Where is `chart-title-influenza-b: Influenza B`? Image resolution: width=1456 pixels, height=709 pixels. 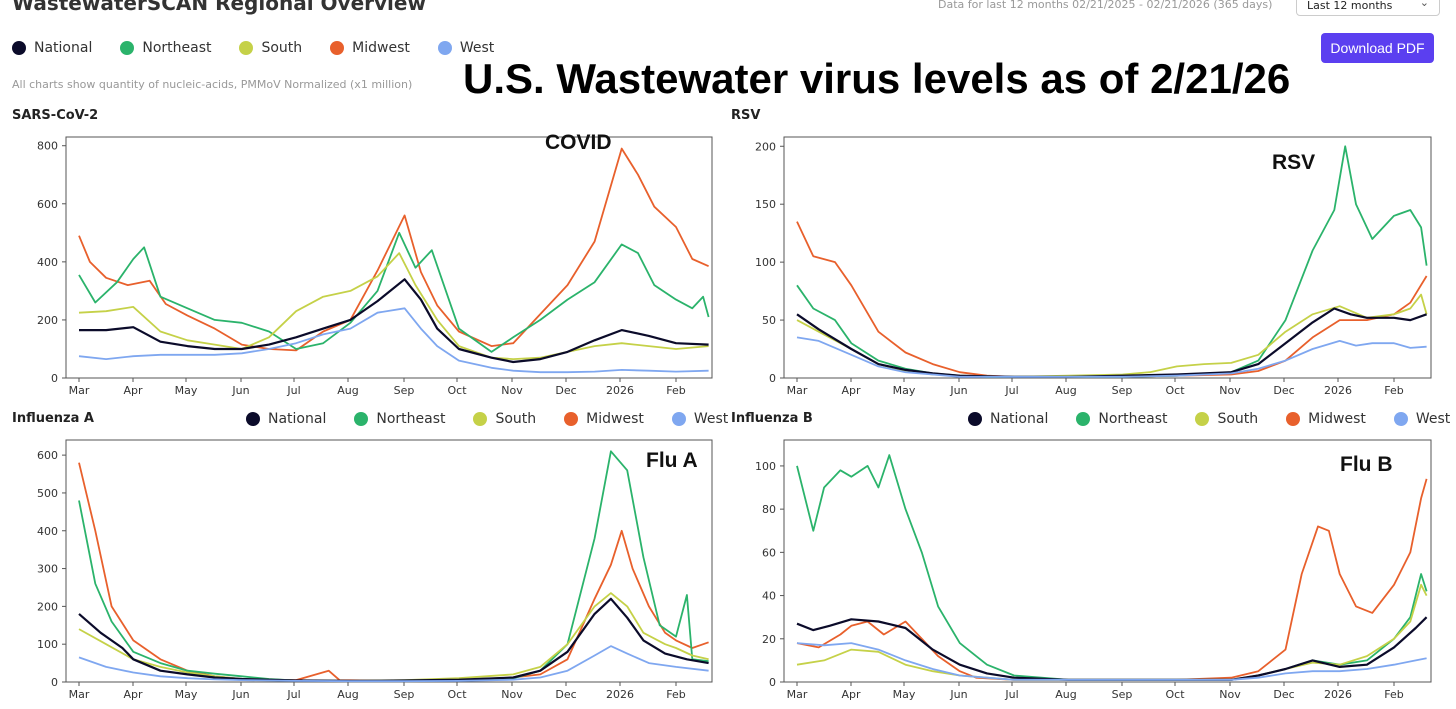 chart-title-influenza-b: Influenza B is located at coordinates (772, 418).